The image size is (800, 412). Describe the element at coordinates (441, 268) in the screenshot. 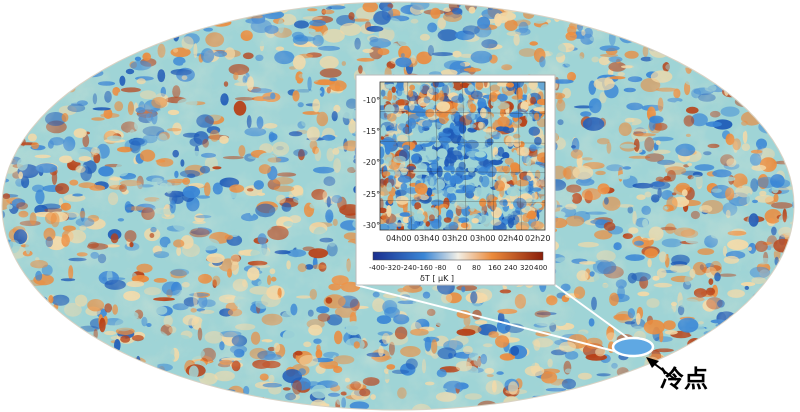

I see `cb-tick-5: -80` at that location.